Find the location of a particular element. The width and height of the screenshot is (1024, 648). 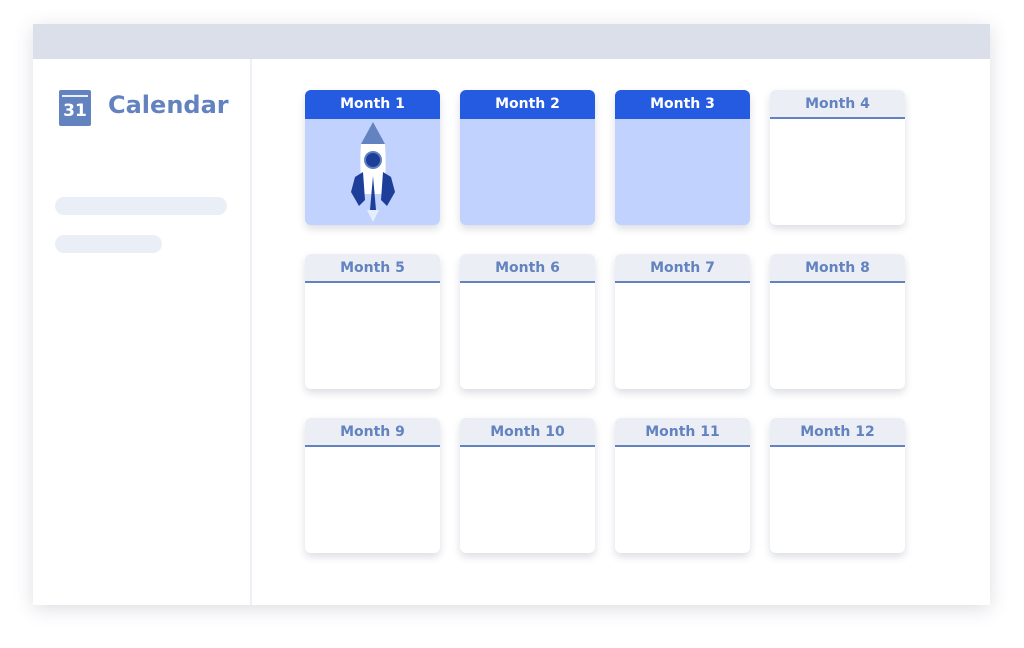

month-label: Month 9 is located at coordinates (372, 432).